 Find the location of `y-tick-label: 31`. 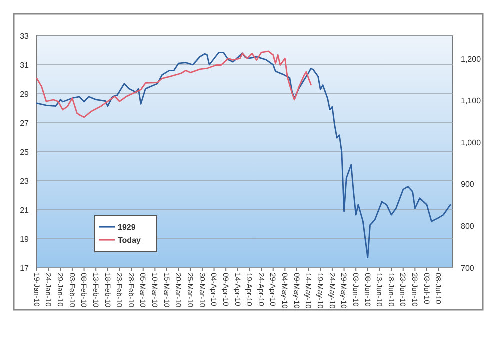

y-tick-label: 31 is located at coordinates (25, 65).